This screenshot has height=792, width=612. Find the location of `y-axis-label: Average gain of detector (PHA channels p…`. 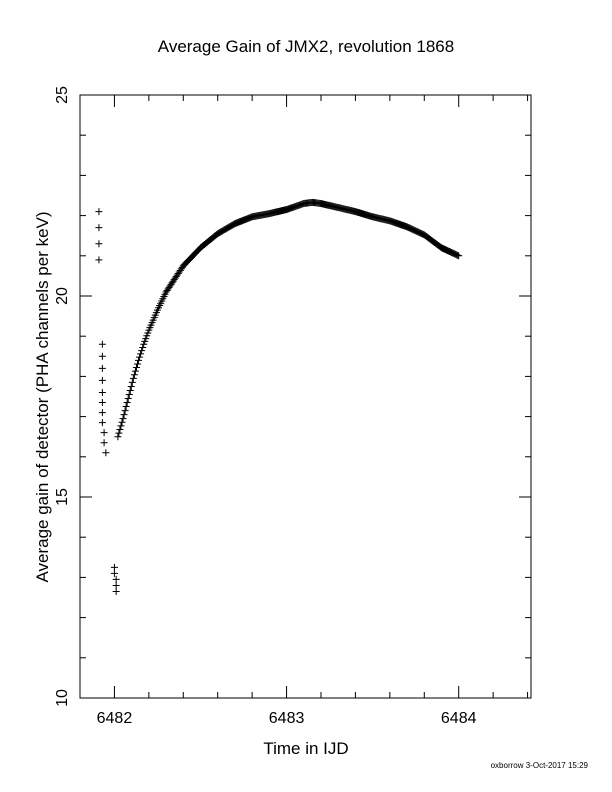

y-axis-label: Average gain of detector (PHA channels p… is located at coordinates (42, 396).